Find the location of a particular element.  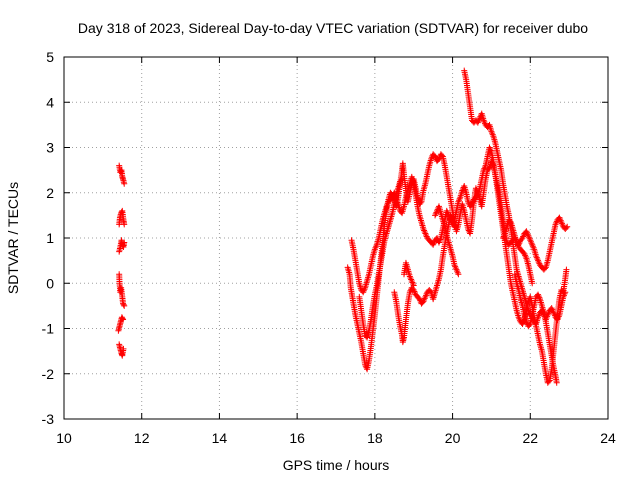

y-tick-label: 2 is located at coordinates (50, 193).